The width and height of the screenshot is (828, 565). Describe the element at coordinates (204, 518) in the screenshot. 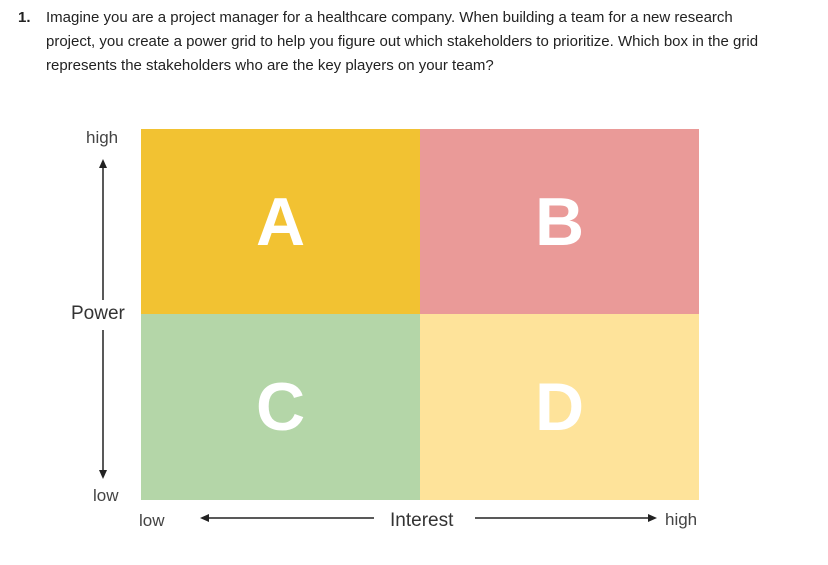

I see `x-axis-arrowhead-left-icon` at that location.